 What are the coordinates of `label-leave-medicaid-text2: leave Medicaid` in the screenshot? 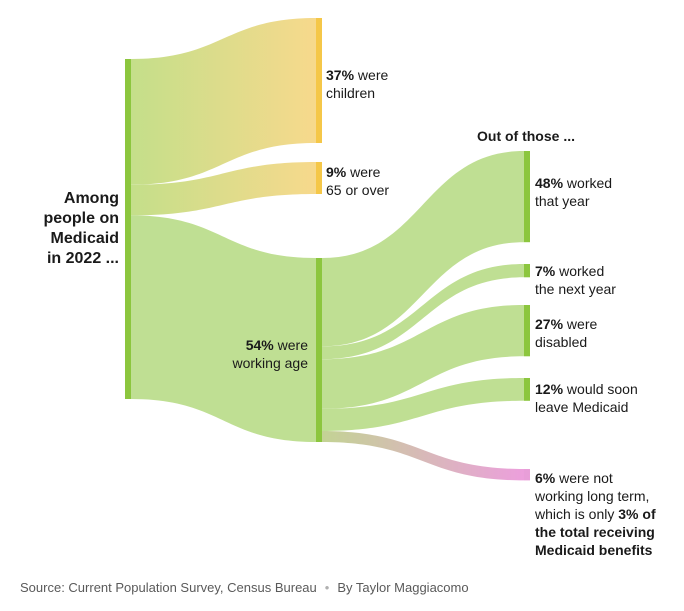 It's located at (582, 407).